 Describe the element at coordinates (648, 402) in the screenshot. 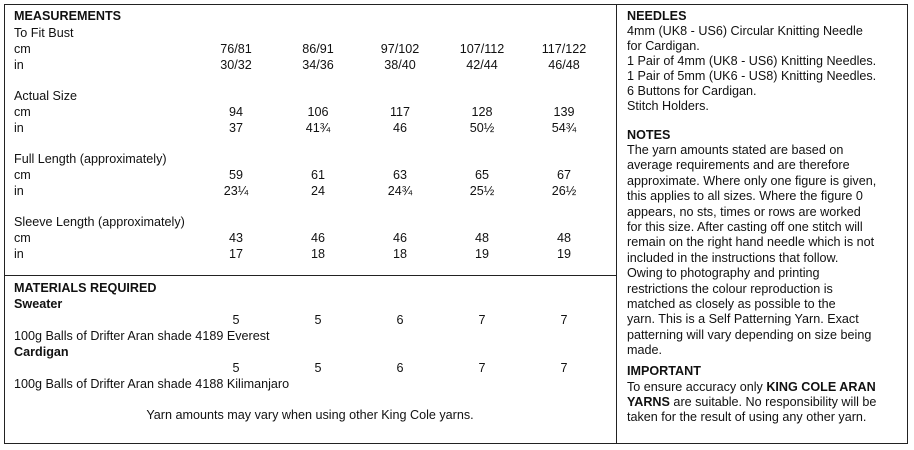

I see `brand-name: YARNS` at that location.